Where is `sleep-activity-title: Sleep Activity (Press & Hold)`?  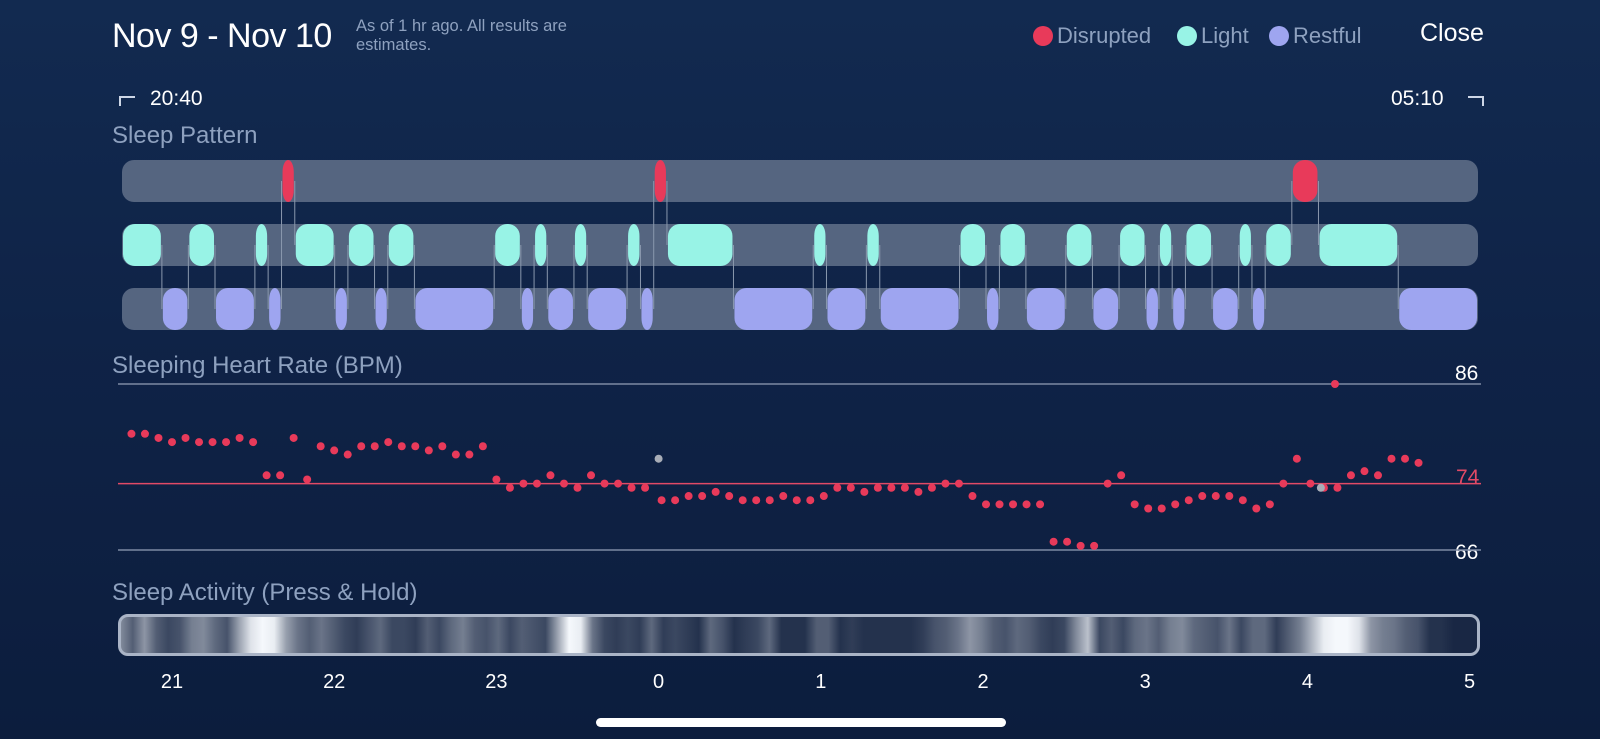 sleep-activity-title: Sleep Activity (Press & Hold) is located at coordinates (265, 592).